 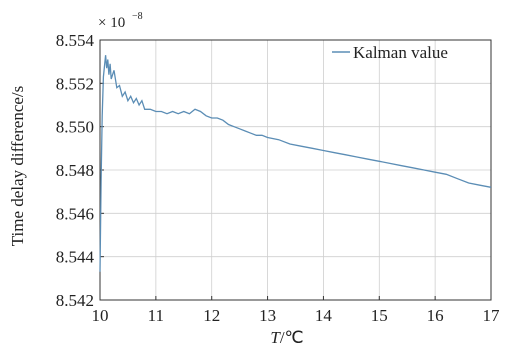 I want to click on x-tick-label: 12, so click(x=211, y=315).